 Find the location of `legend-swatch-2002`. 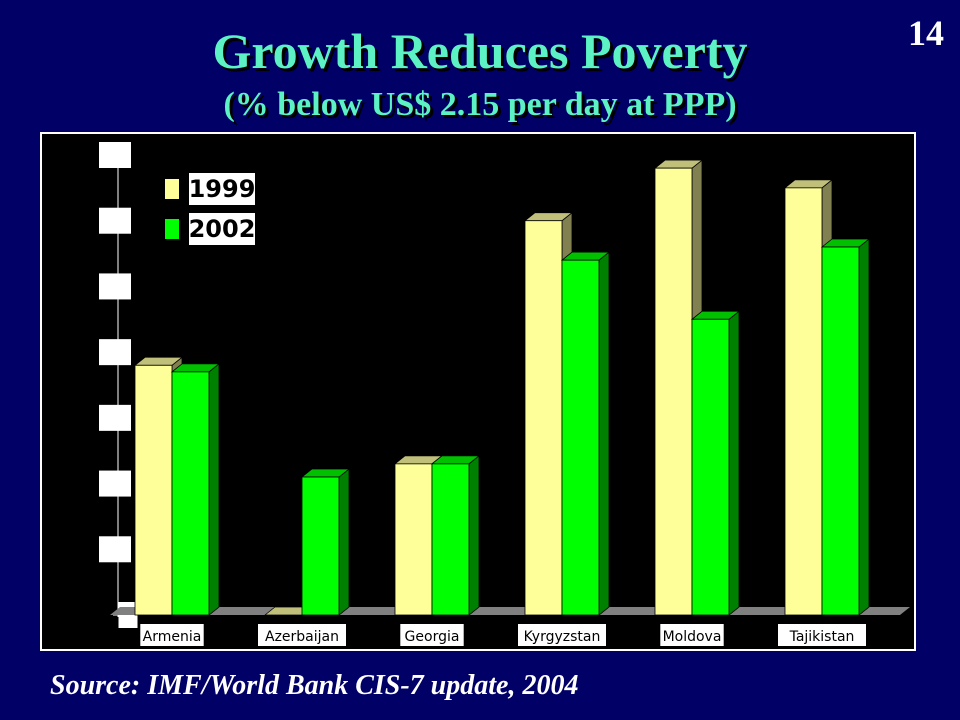

legend-swatch-2002 is located at coordinates (172, 229).